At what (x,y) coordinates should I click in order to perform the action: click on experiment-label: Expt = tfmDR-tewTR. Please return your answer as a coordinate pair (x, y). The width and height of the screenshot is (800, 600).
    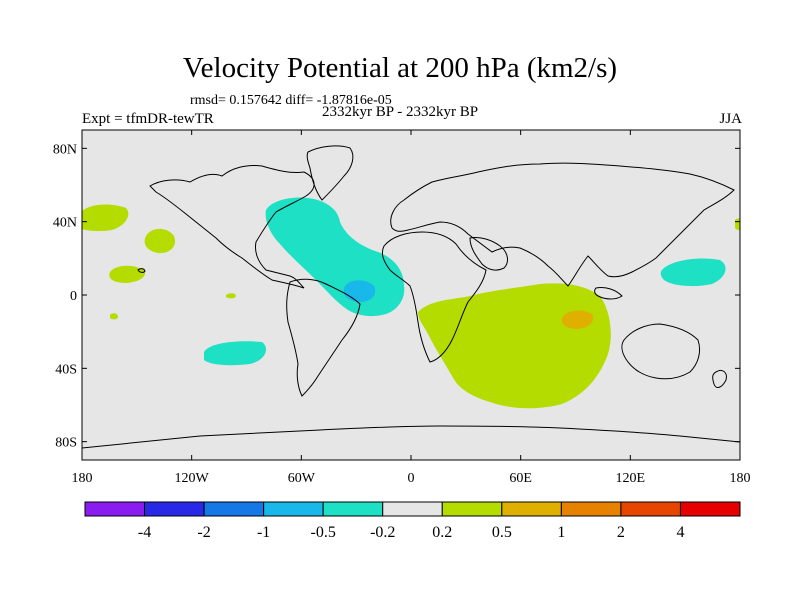
    Looking at the image, I should click on (148, 119).